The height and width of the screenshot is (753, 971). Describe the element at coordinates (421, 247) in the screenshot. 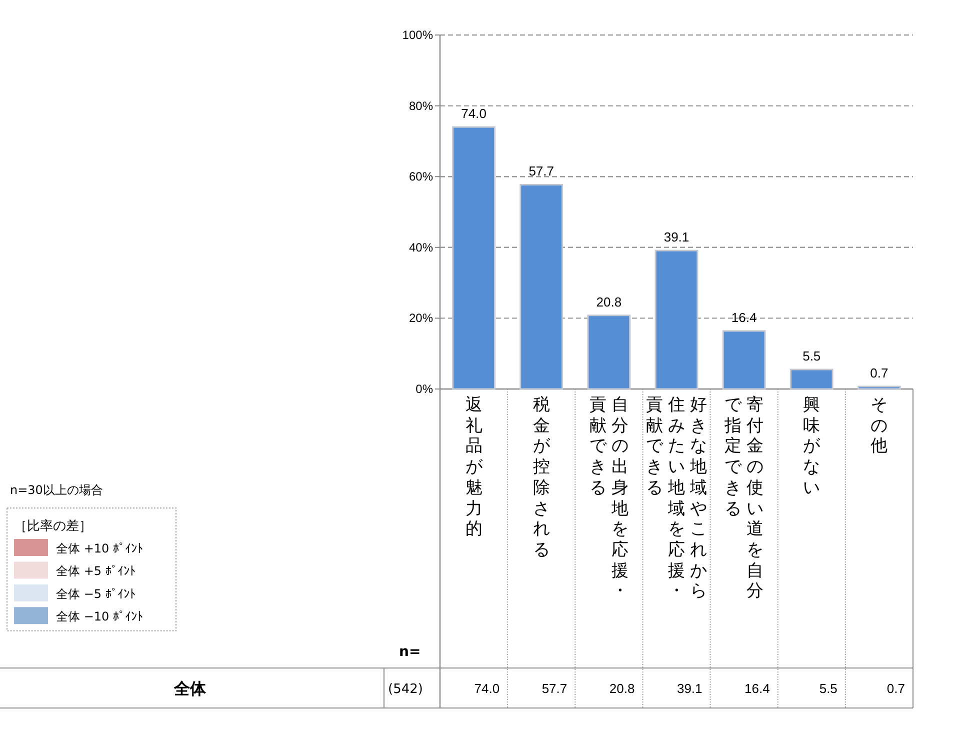

I see `y-tick-label: 40%` at that location.